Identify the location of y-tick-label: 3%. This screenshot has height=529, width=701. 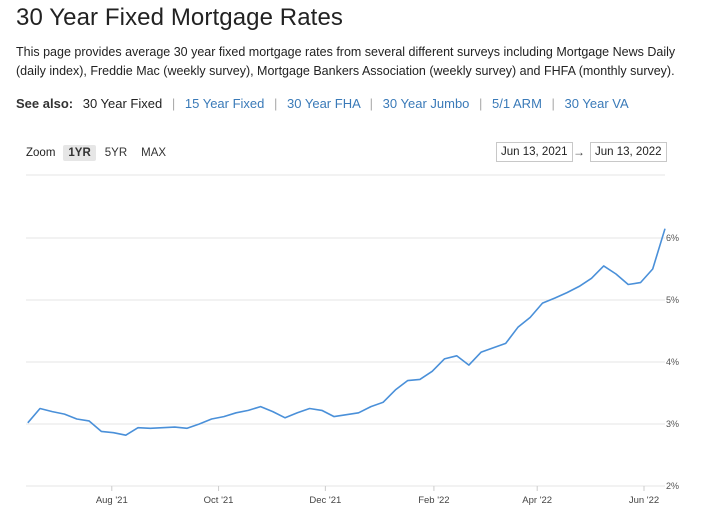
(672, 424).